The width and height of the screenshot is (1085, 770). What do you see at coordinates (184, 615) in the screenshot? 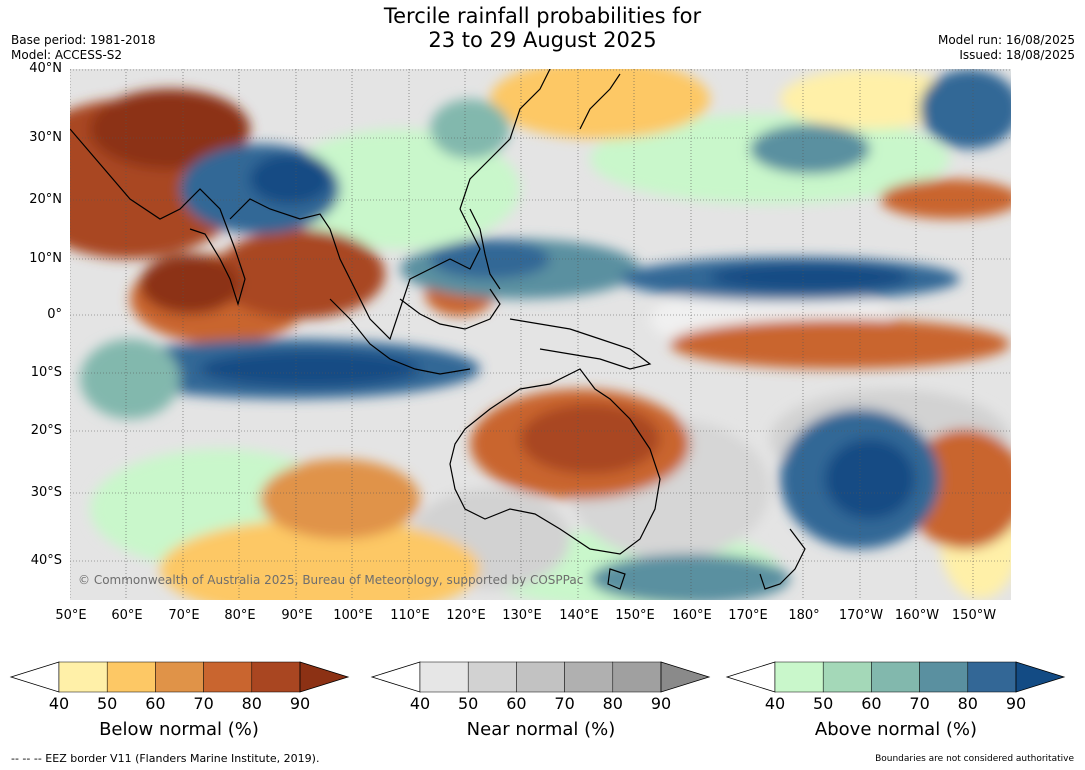
I see `lon-label: 70°E` at bounding box center [184, 615].